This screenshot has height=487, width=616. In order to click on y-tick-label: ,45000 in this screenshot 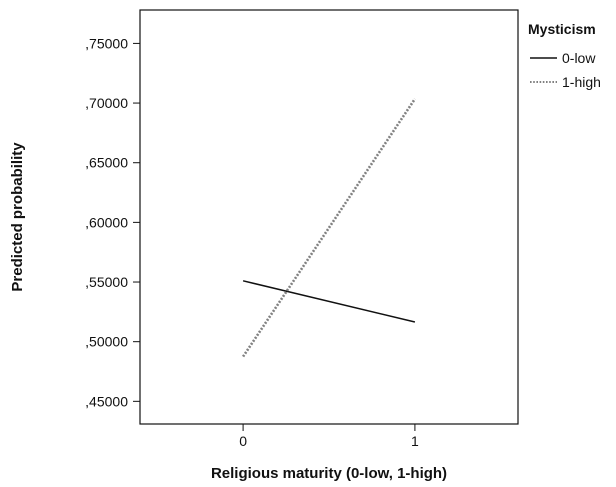, I will do `click(106, 401)`.